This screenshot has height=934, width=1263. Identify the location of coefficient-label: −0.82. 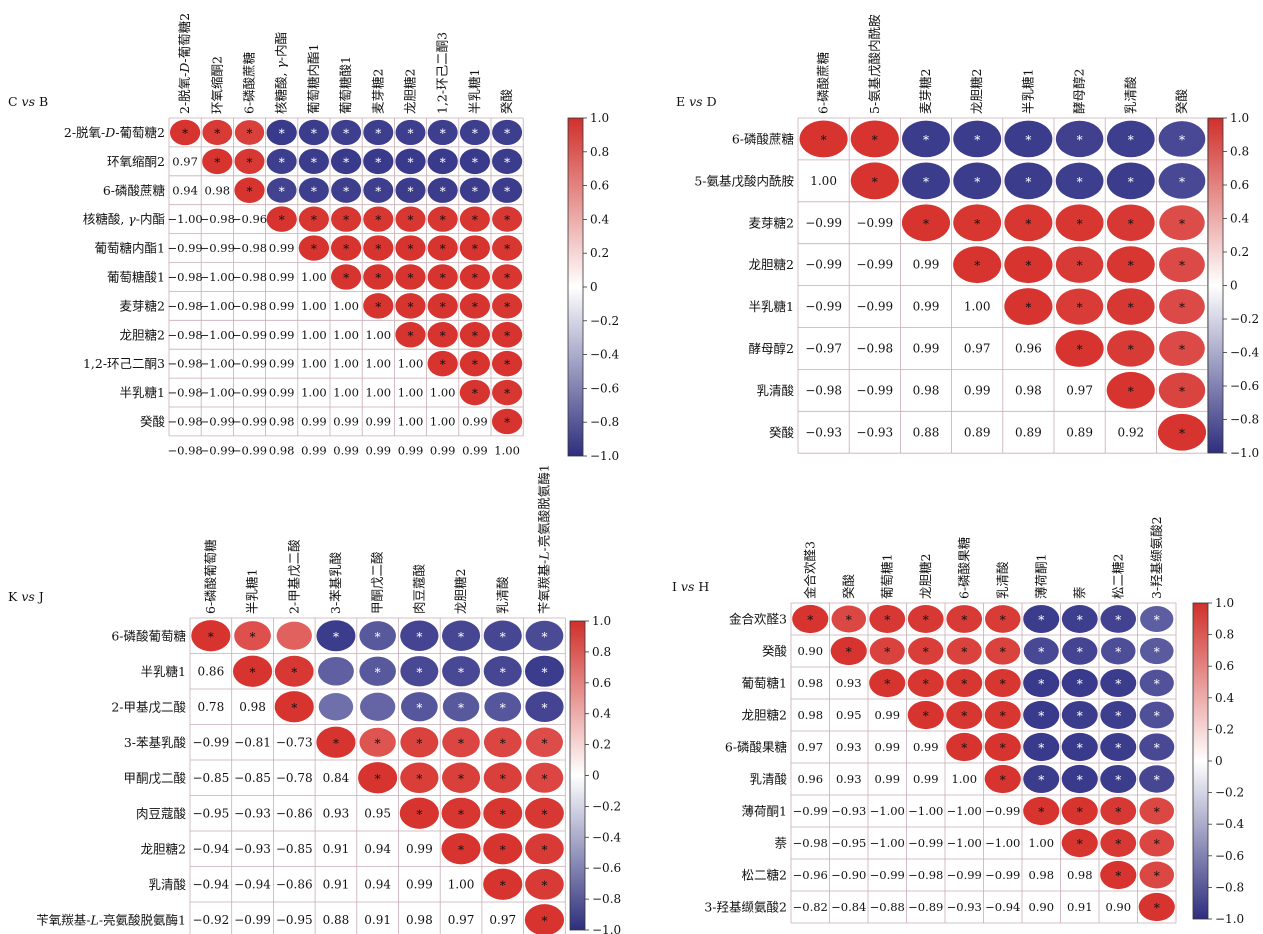
(810, 907).